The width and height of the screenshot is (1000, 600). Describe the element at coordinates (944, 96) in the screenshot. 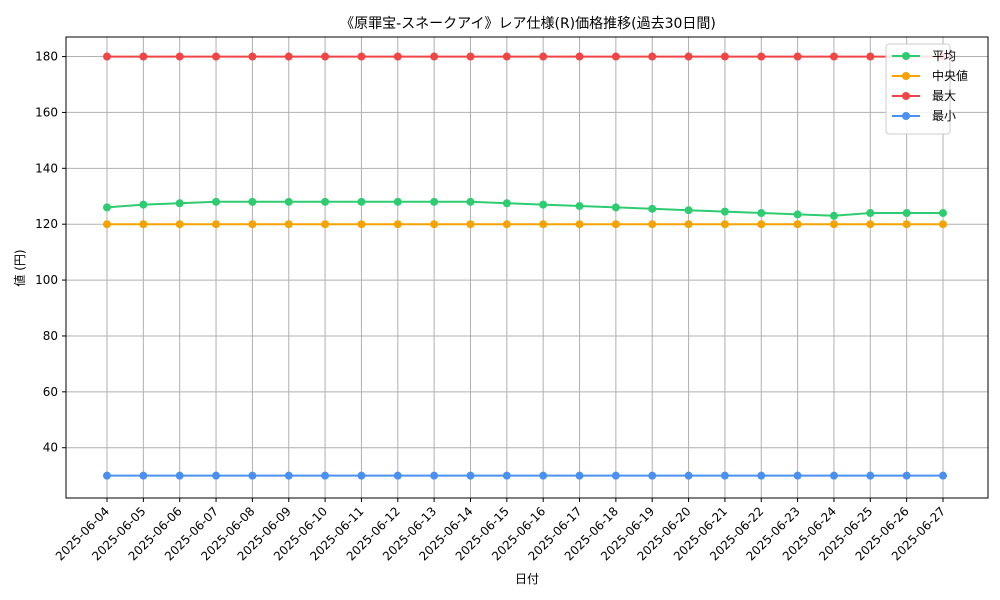

I see `legend-label: 最大` at that location.